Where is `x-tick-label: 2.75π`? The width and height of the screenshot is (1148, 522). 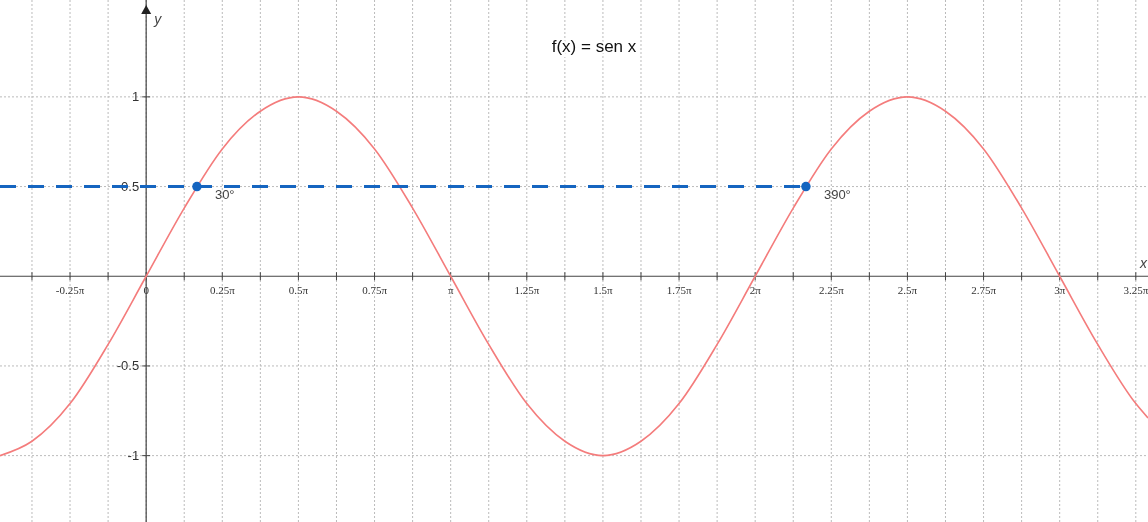 x-tick-label: 2.75π is located at coordinates (984, 290).